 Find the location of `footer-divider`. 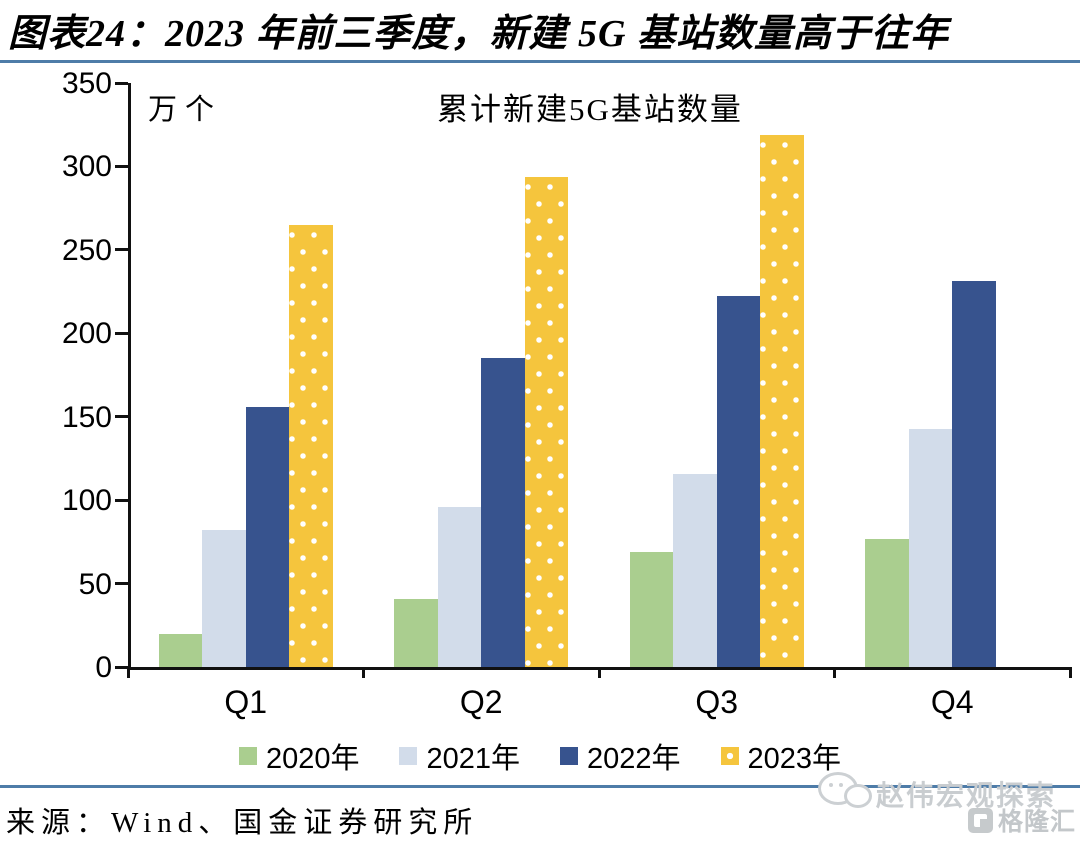

footer-divider is located at coordinates (540, 786).